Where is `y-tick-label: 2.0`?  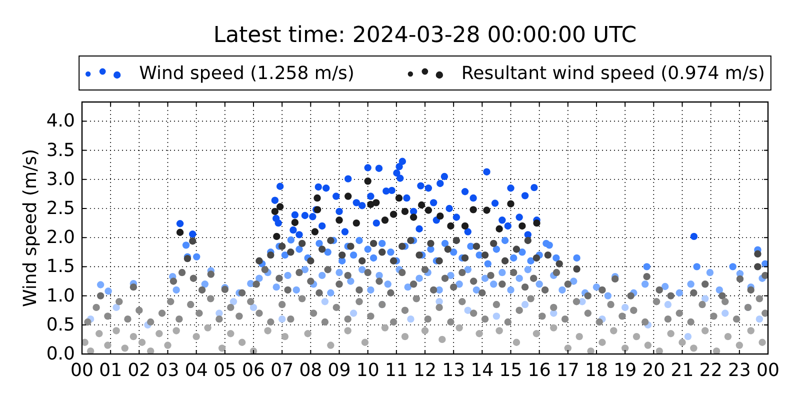
y-tick-label: 2.0 is located at coordinates (60, 237).